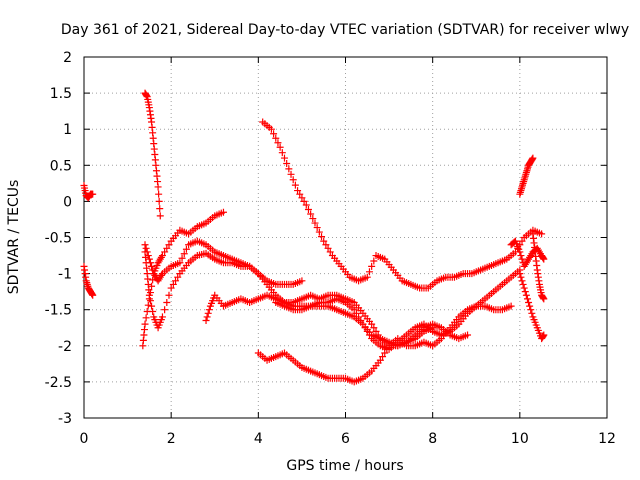  Describe the element at coordinates (58, 383) in the screenshot. I see `y-tick-label: -2.5` at that location.